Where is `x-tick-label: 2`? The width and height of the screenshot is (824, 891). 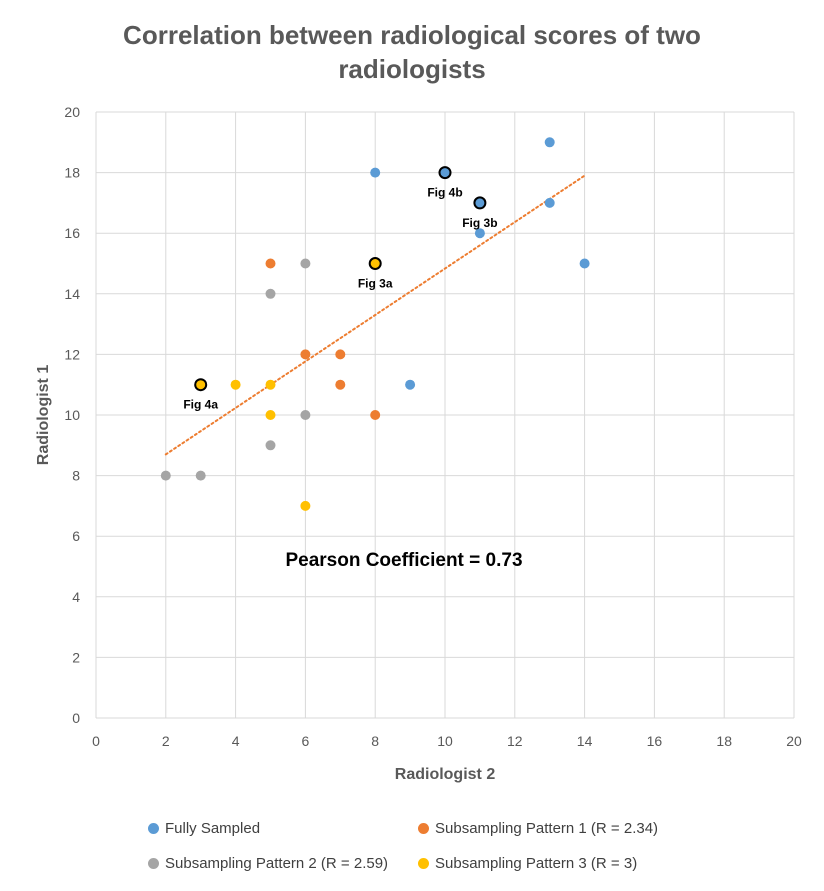 x-tick-label: 2 is located at coordinates (166, 741).